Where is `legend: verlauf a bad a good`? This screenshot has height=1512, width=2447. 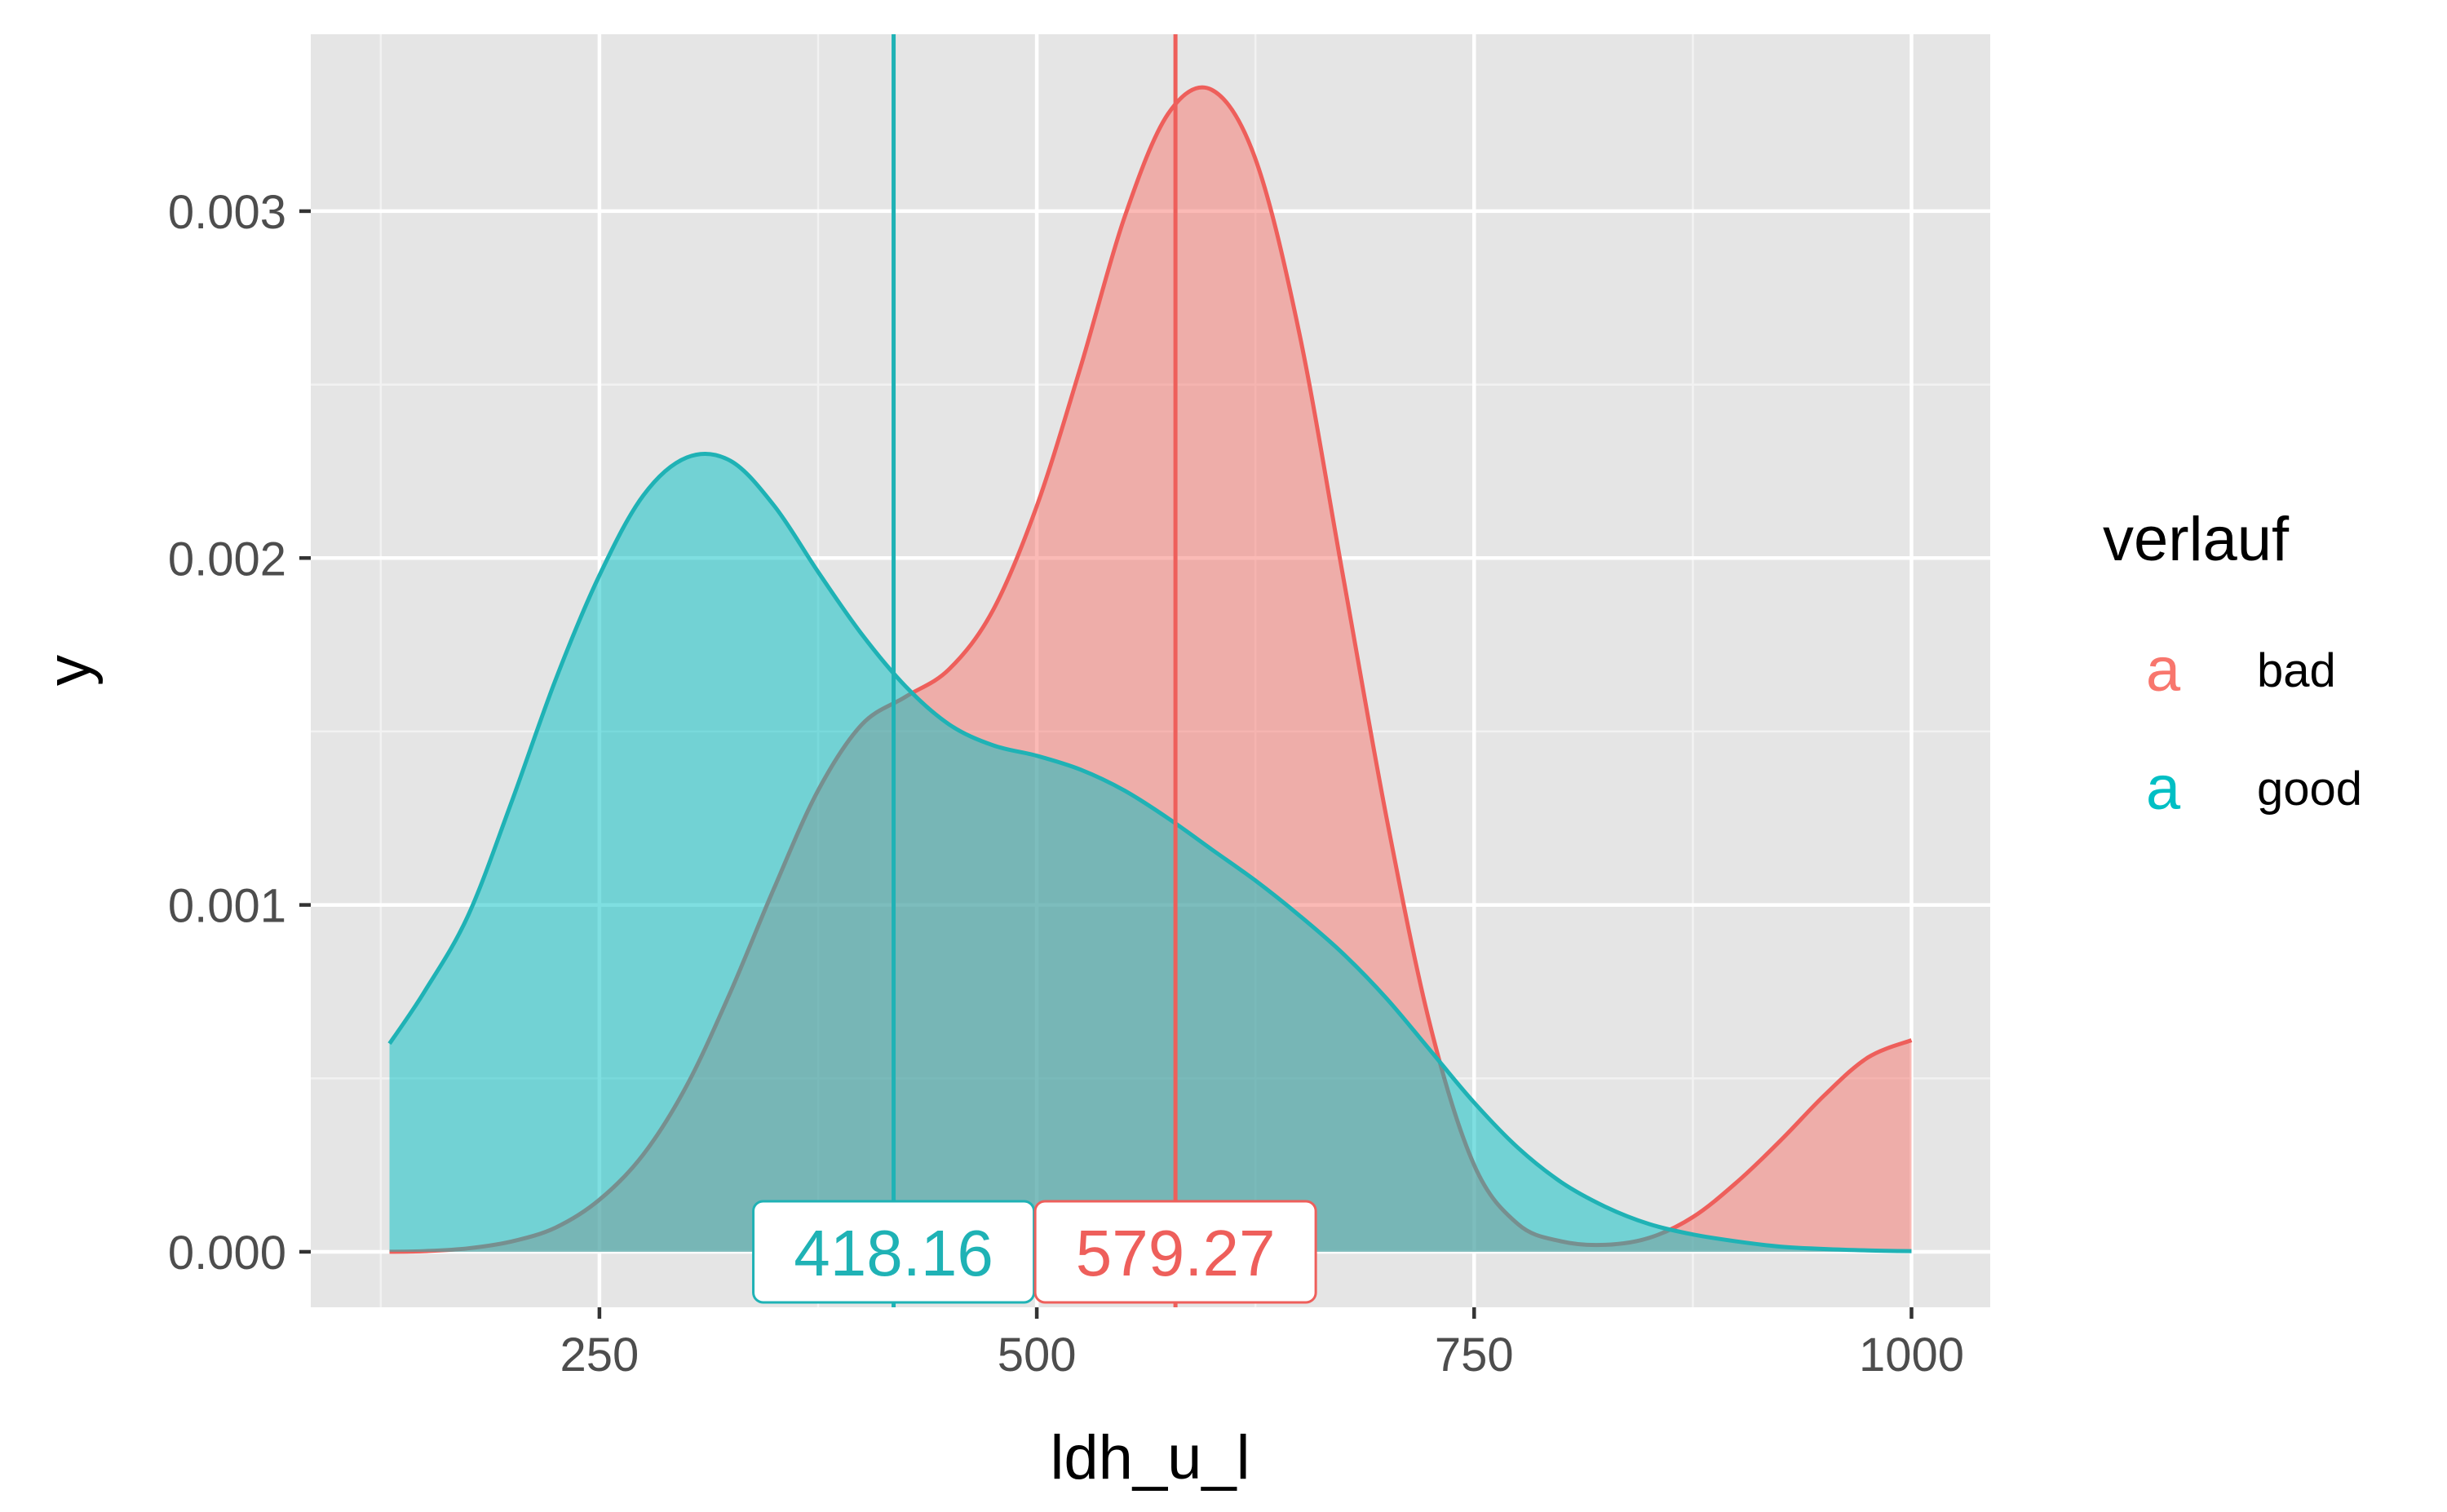
legend: verlauf a bad a good is located at coordinates (2232, 664).